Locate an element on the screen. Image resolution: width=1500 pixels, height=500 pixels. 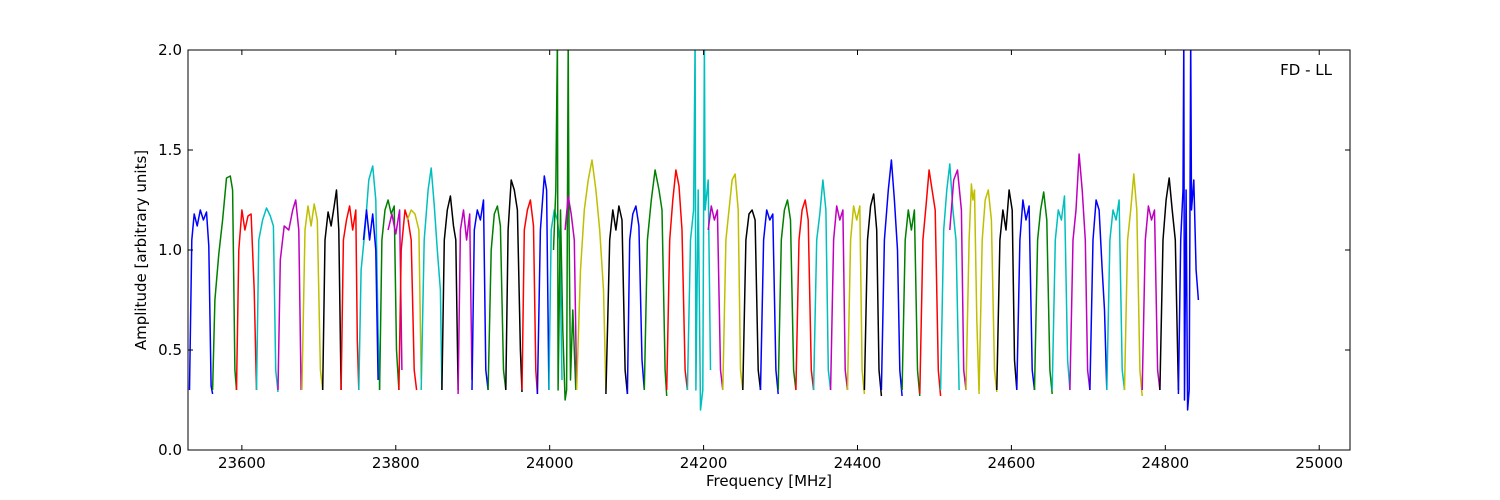
y-tick-label: 1.0 is located at coordinates (170, 250).